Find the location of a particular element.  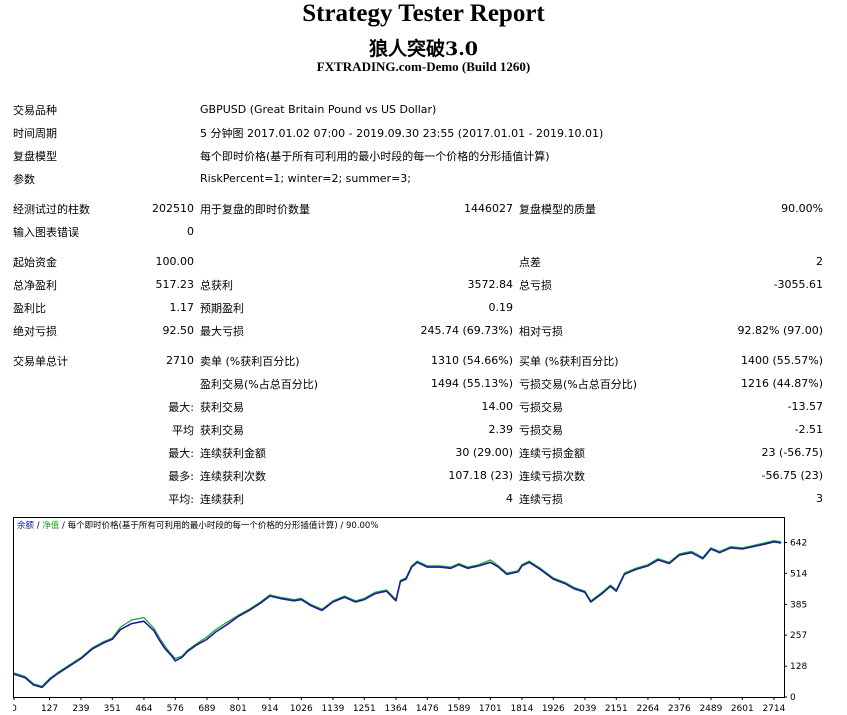

avg-consec-wins-label: 连续获利 is located at coordinates (222, 499).